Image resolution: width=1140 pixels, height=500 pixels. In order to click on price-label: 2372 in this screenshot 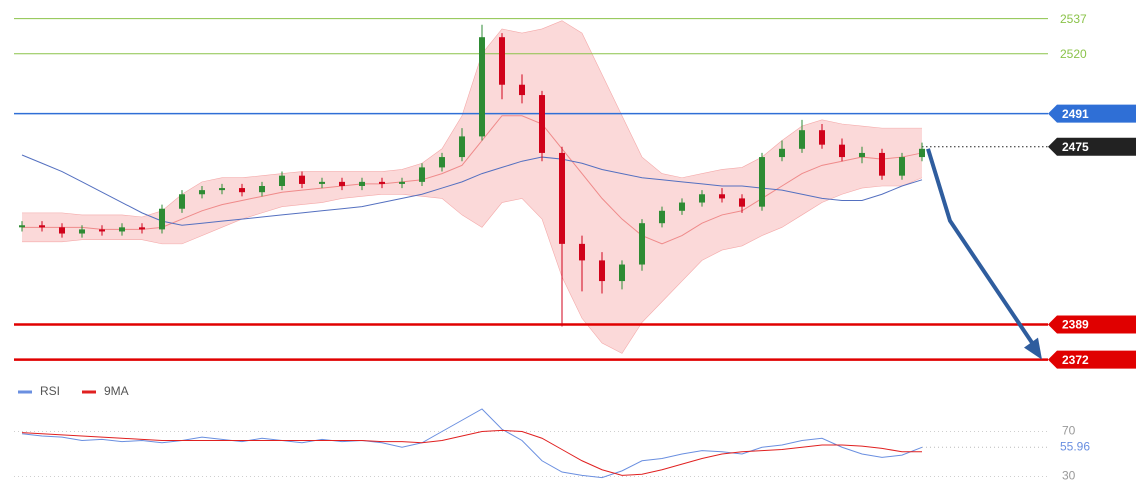, I will do `click(1075, 360)`.